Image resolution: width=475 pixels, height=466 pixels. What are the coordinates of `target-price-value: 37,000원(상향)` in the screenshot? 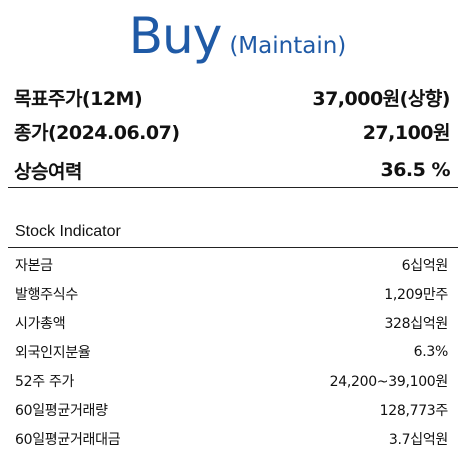 It's located at (381, 98).